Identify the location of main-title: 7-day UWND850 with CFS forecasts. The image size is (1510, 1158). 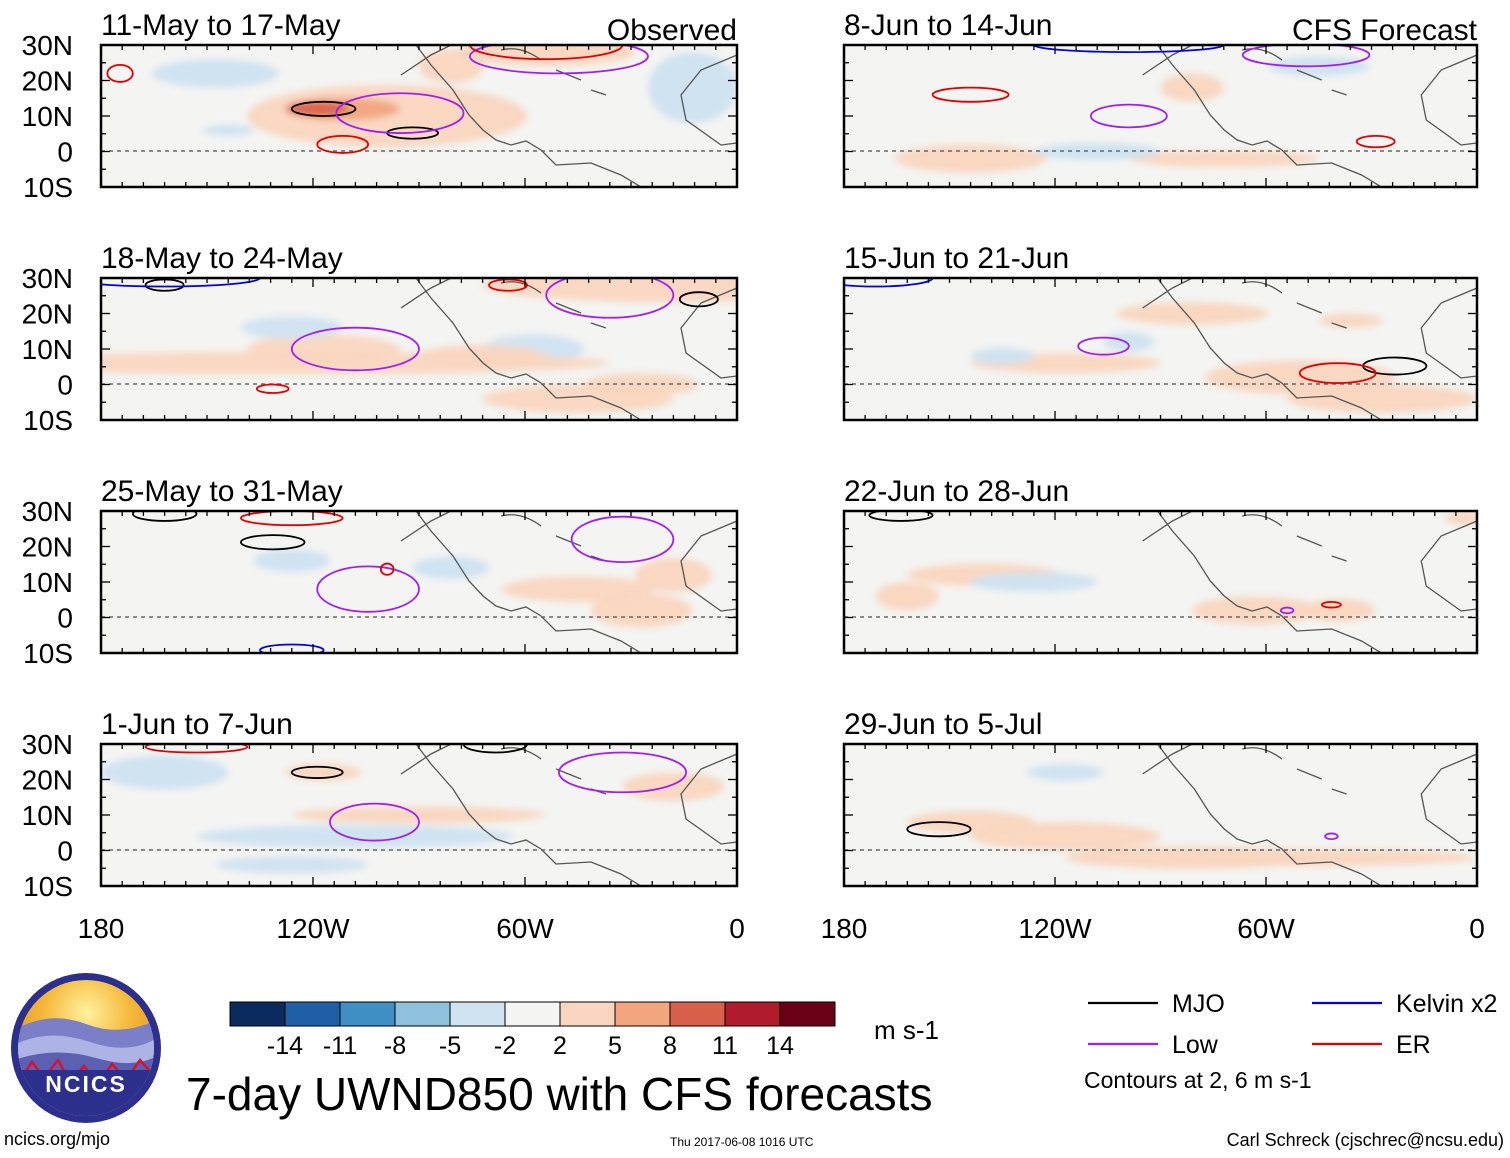
(559, 1094).